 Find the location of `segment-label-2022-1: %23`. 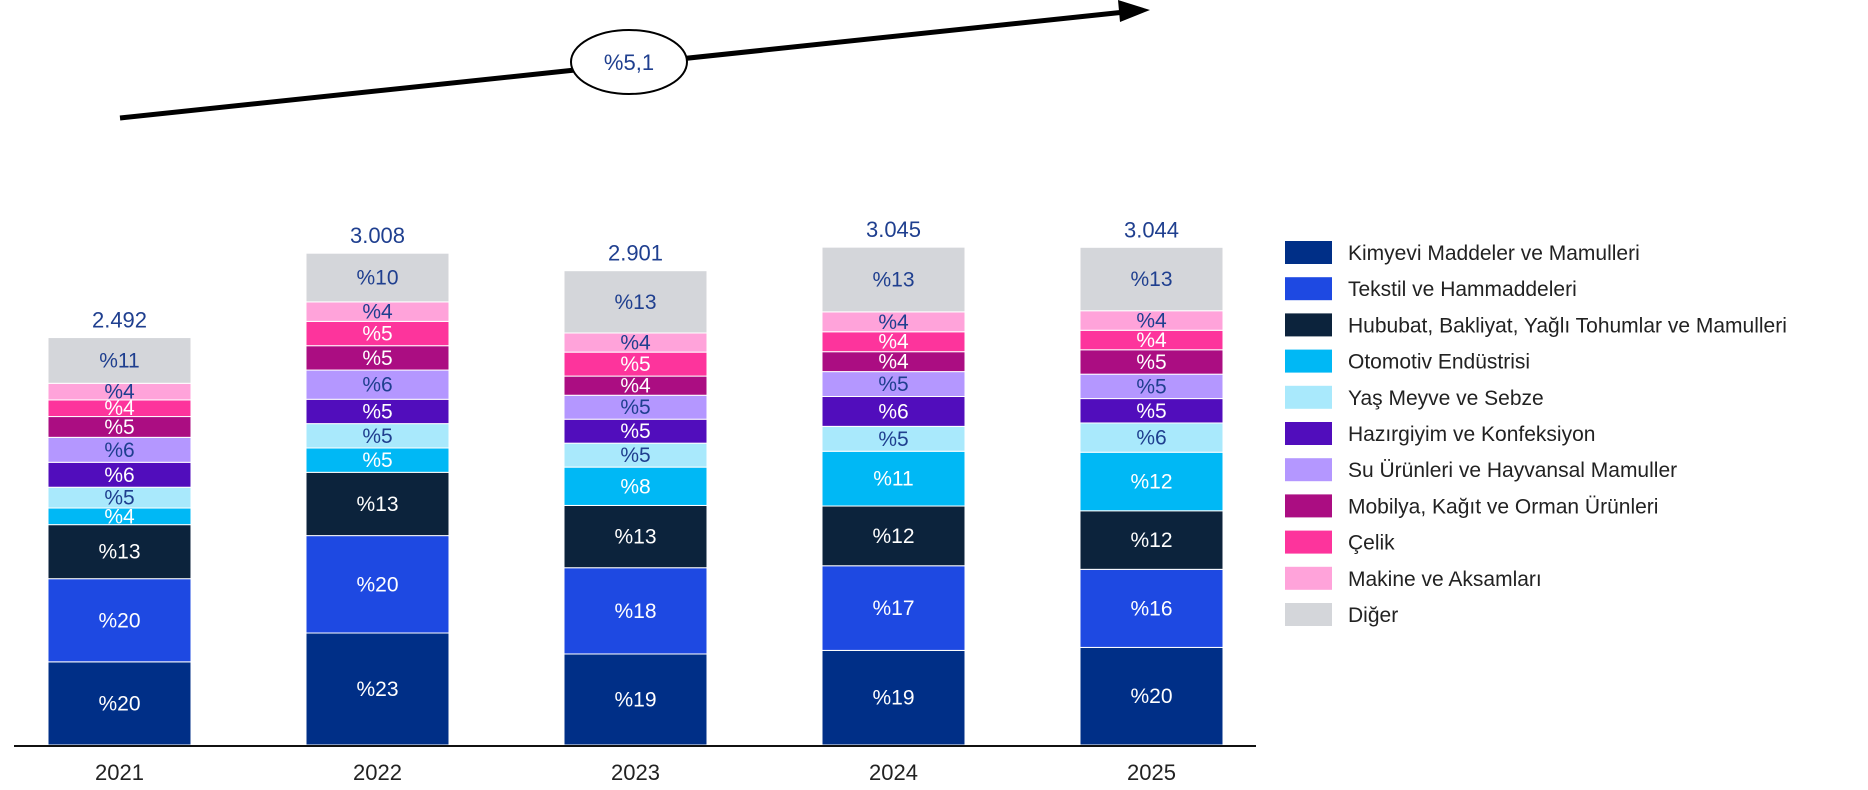

segment-label-2022-1: %23 is located at coordinates (377, 689).